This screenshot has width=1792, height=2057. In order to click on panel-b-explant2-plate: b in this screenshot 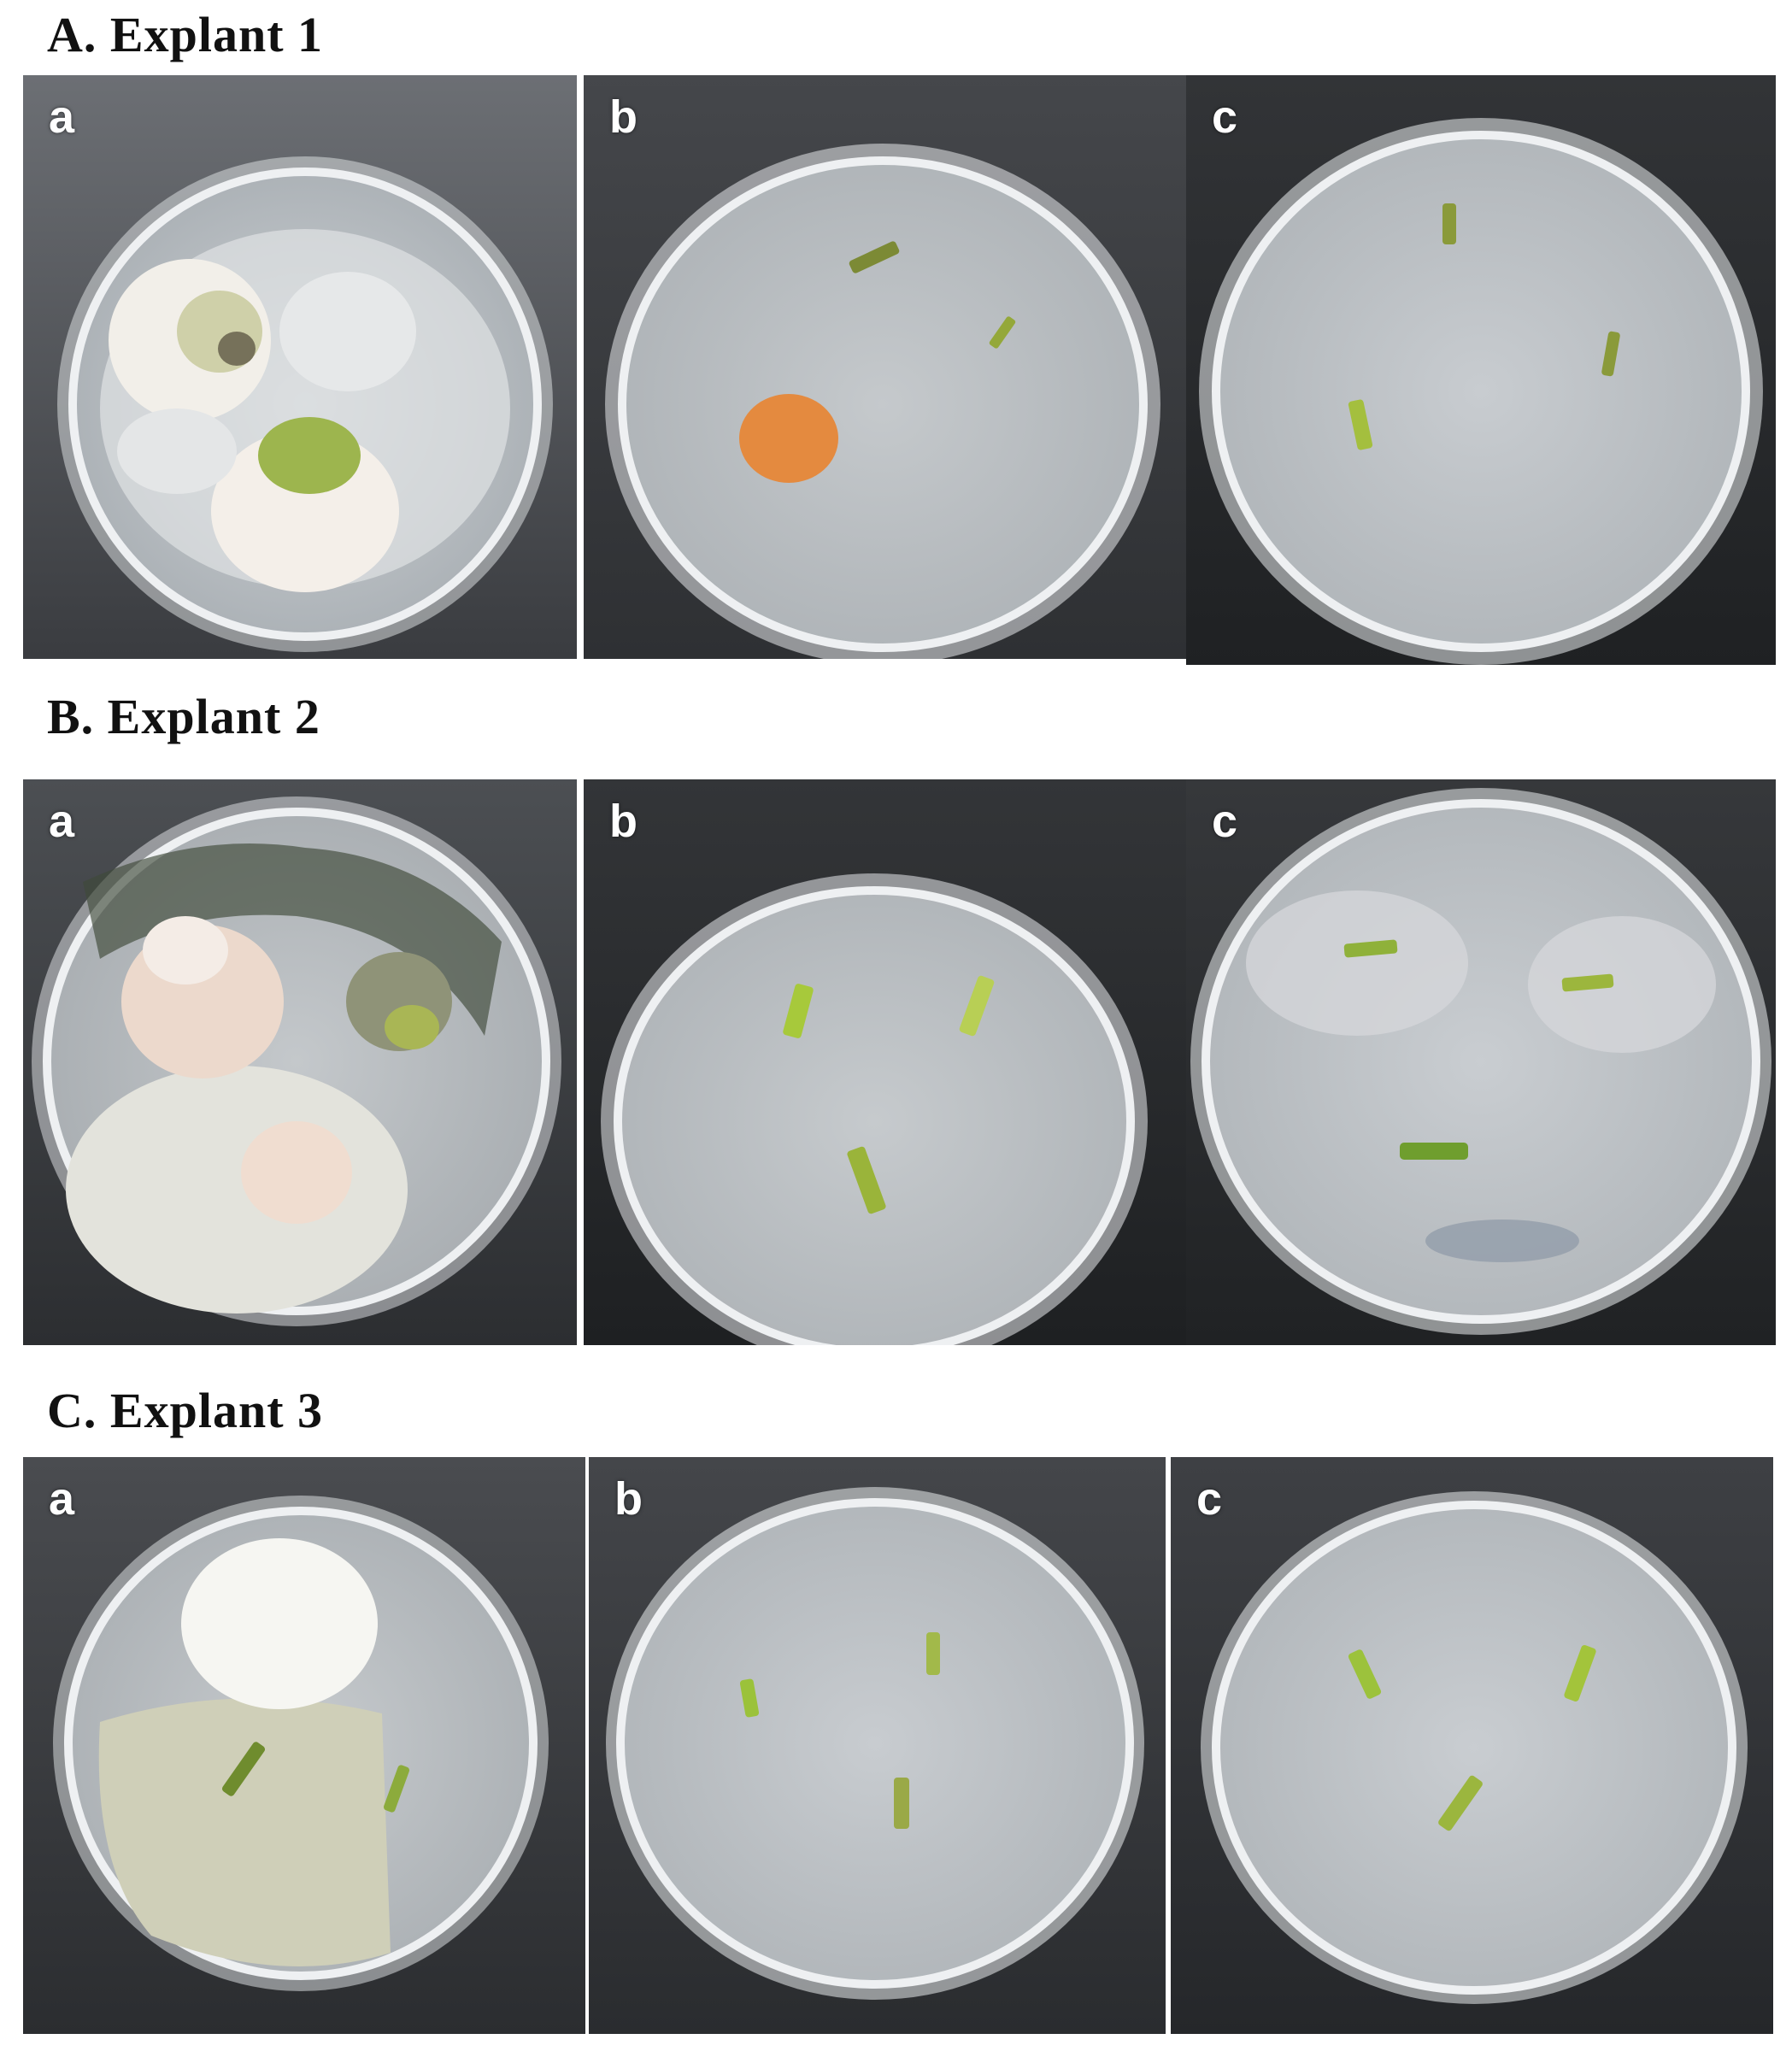, I will do `click(885, 1062)`.